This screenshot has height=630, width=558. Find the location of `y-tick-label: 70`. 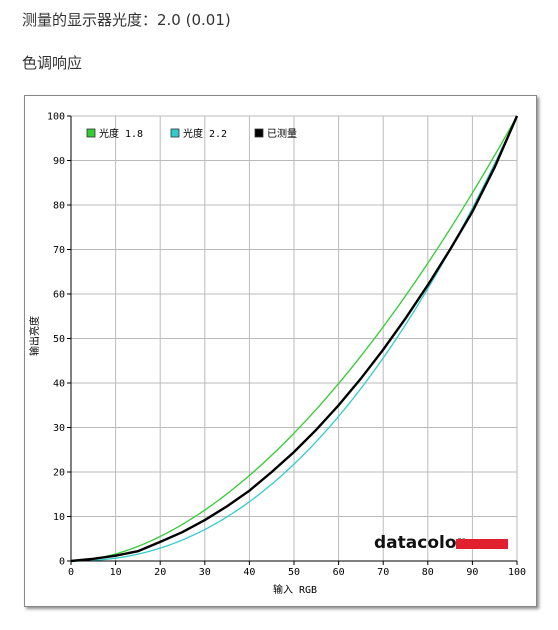

y-tick-label: 70 is located at coordinates (59, 250).